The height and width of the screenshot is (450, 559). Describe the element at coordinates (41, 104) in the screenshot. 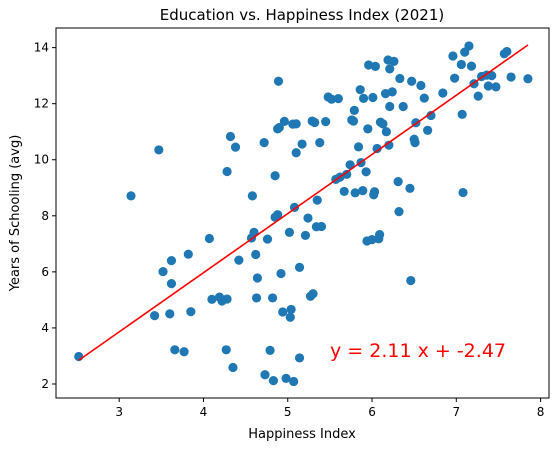

I see `y-tick-label: 12` at that location.